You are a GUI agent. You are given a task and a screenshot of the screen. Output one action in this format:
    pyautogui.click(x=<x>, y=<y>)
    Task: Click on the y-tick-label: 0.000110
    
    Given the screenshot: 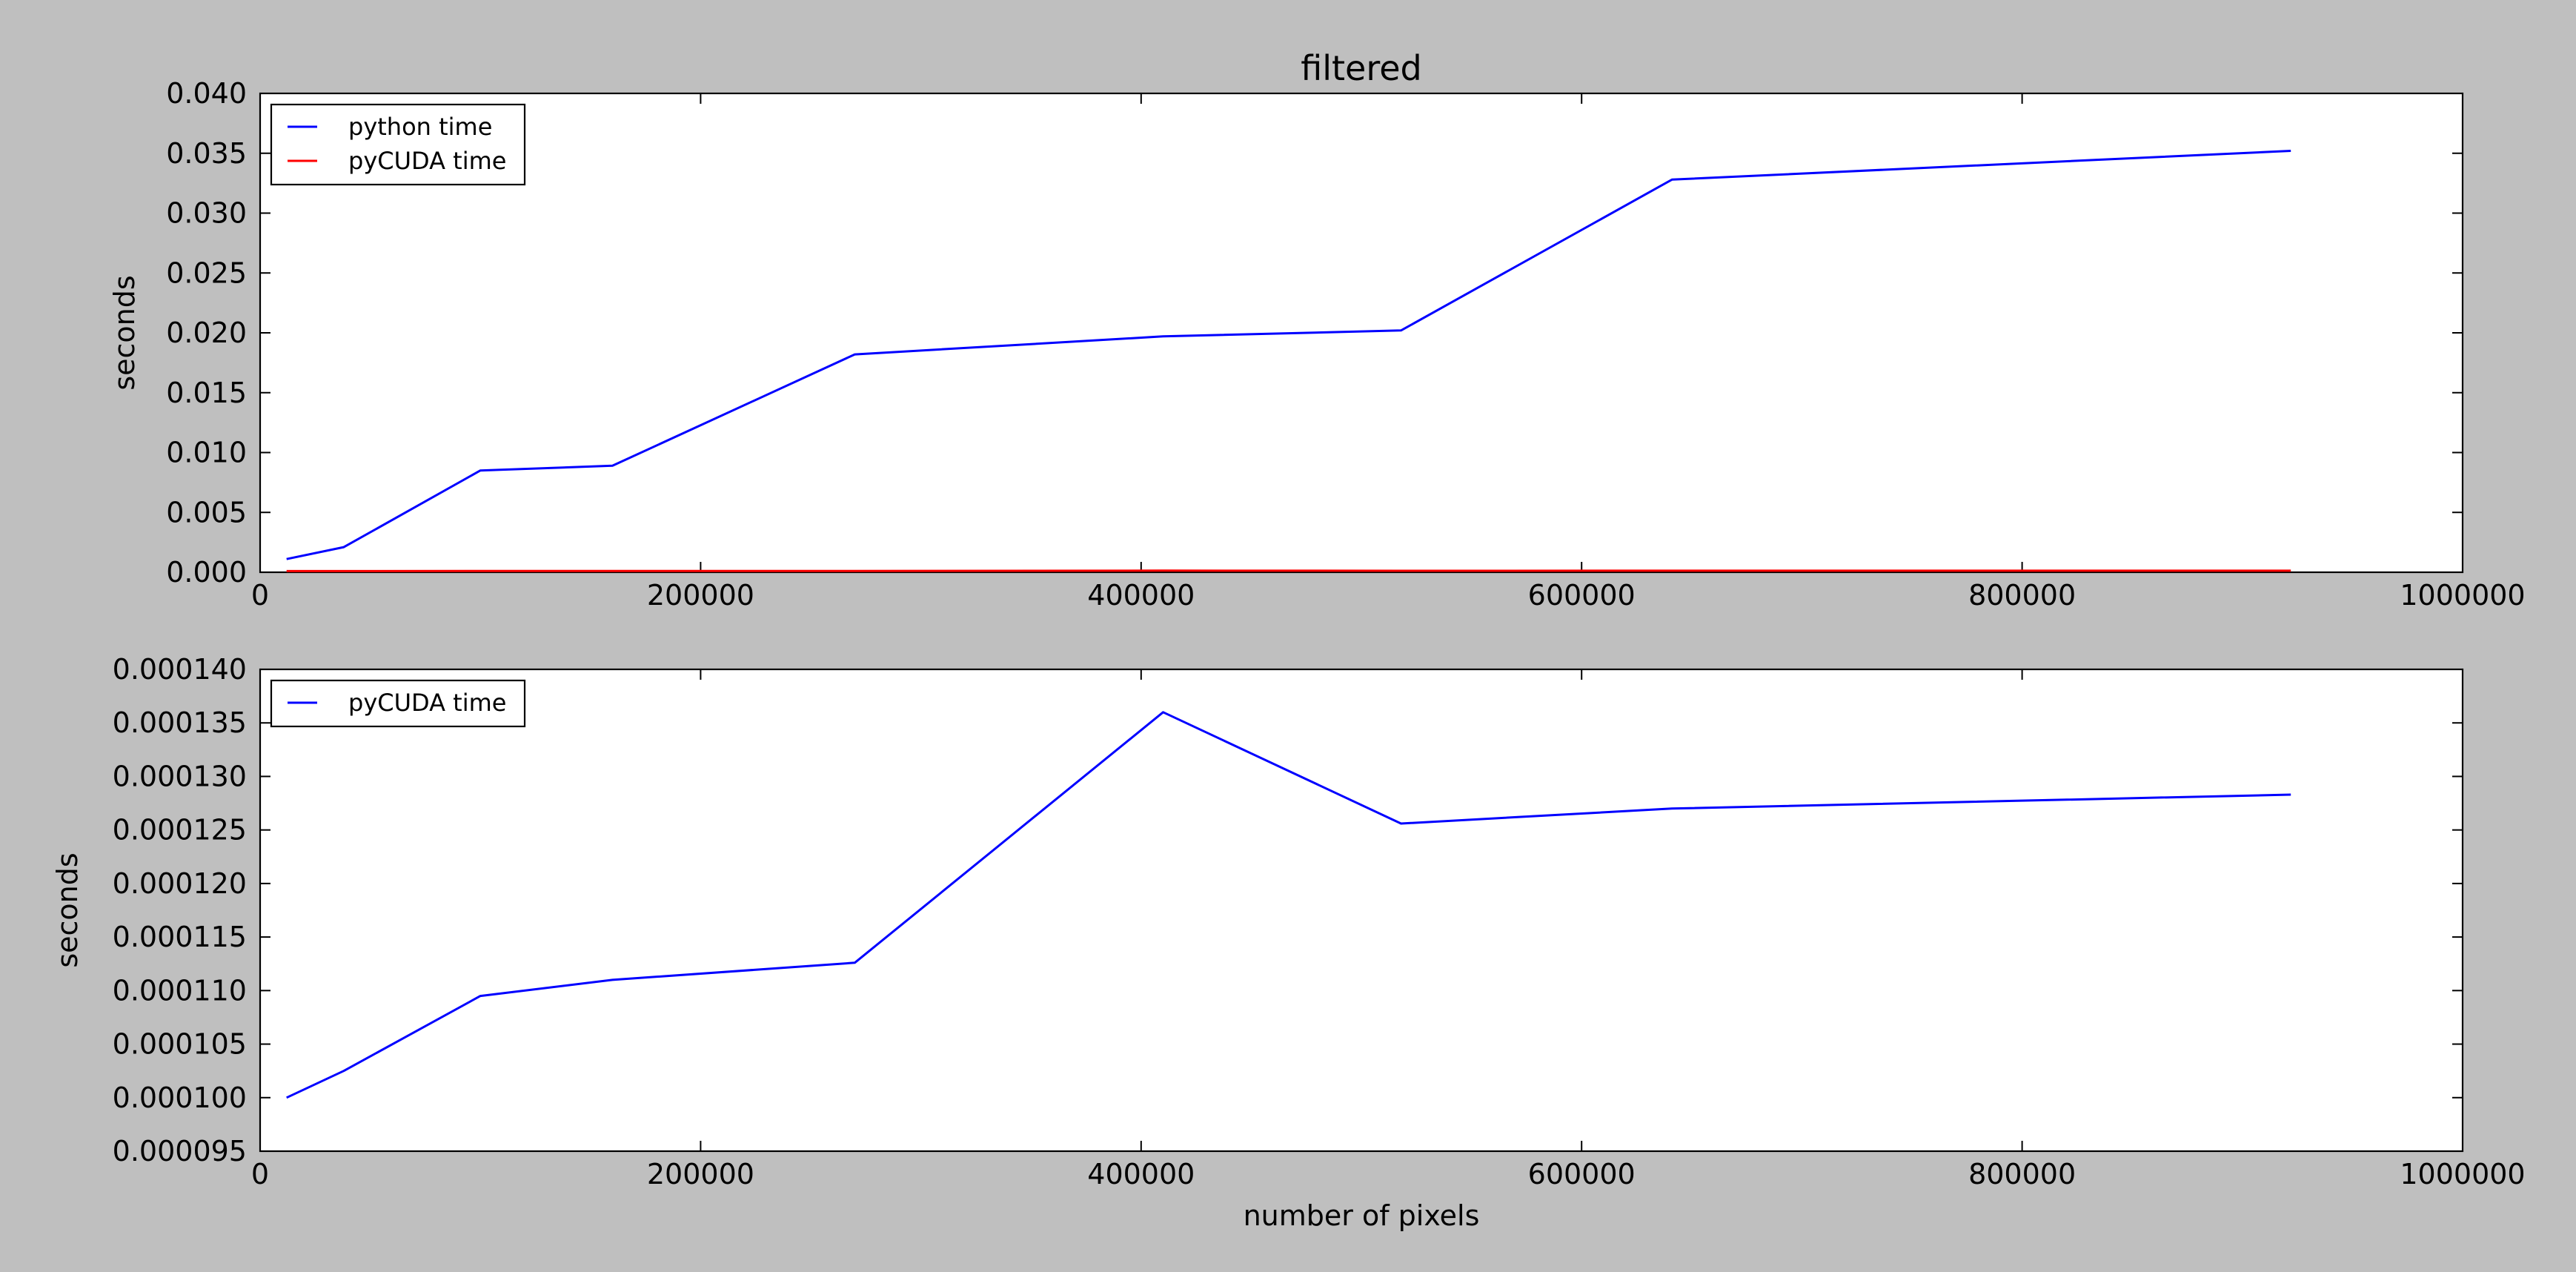 What is the action you would take?
    pyautogui.click(x=180, y=990)
    